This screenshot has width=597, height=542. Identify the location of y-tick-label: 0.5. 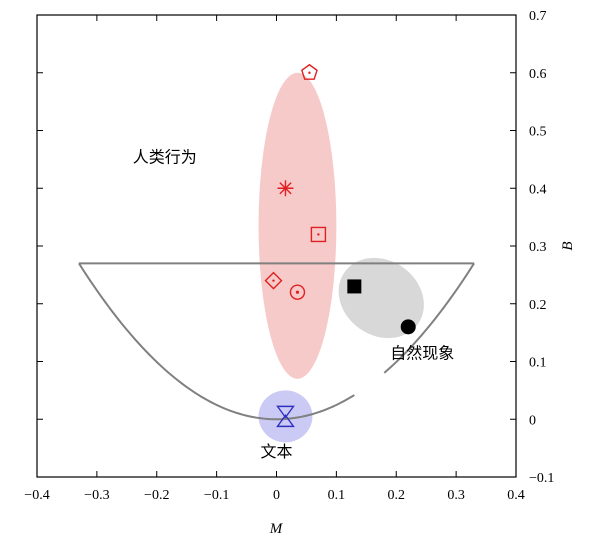
(538, 132).